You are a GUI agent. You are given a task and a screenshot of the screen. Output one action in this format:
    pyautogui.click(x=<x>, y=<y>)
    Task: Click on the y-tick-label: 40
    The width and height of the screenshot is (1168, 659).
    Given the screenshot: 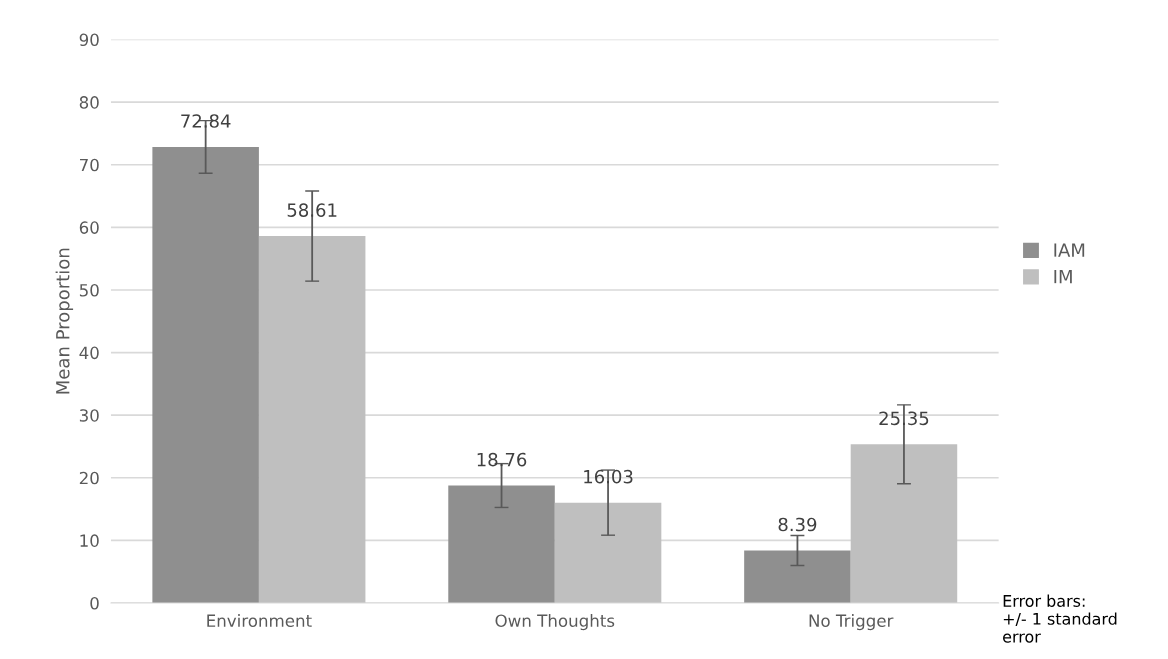 What is the action you would take?
    pyautogui.click(x=89, y=353)
    